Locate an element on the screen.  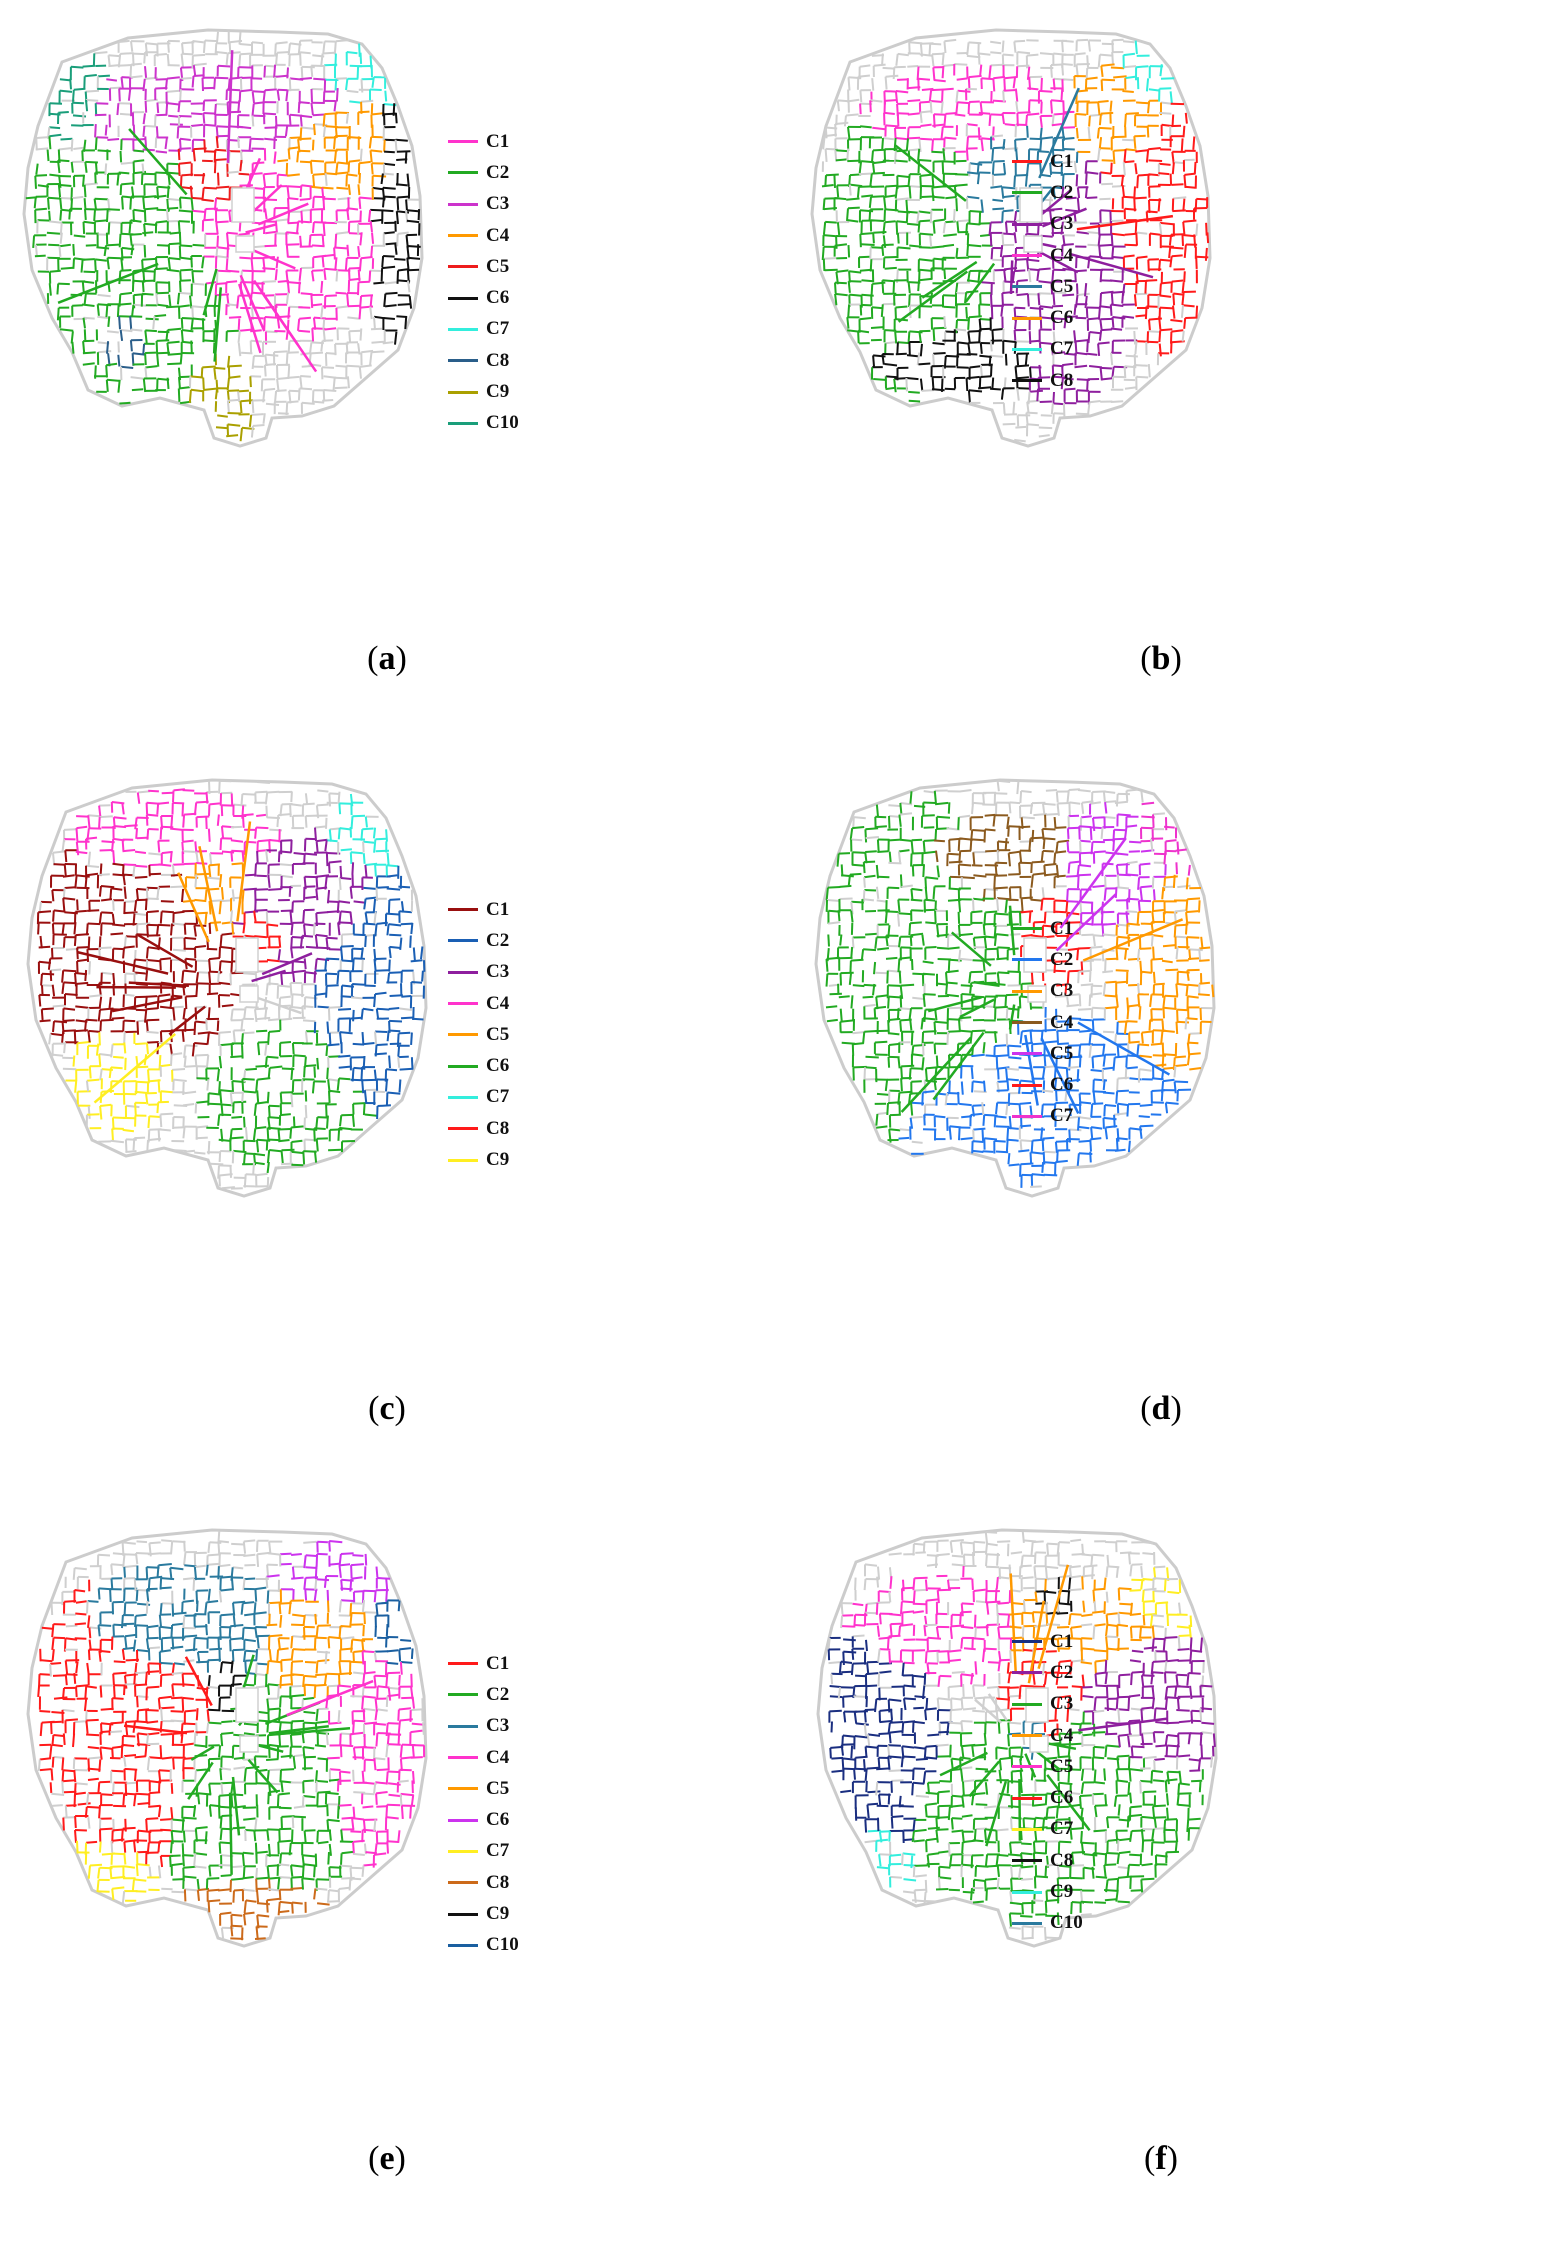
legend-item: C5 is located at coordinates (483, 1788).